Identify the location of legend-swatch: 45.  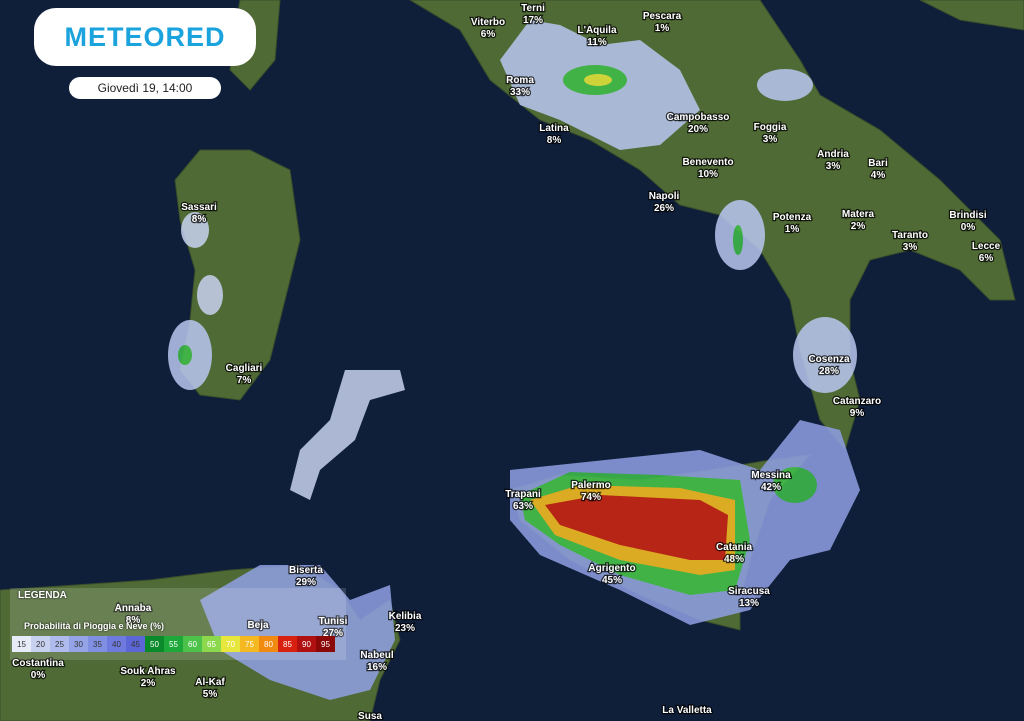
(135, 644).